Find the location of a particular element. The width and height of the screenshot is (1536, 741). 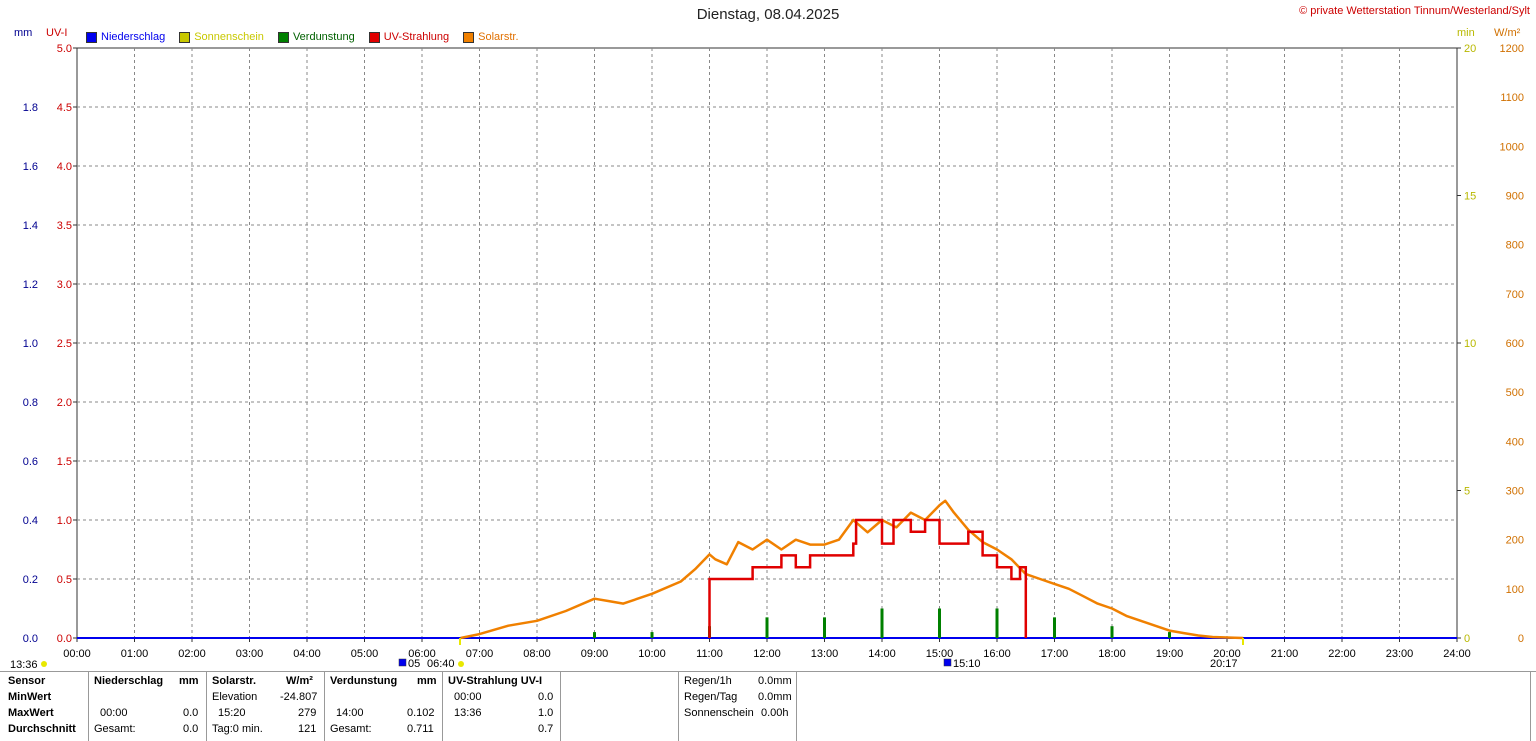

noon-icon is located at coordinates (947, 662).